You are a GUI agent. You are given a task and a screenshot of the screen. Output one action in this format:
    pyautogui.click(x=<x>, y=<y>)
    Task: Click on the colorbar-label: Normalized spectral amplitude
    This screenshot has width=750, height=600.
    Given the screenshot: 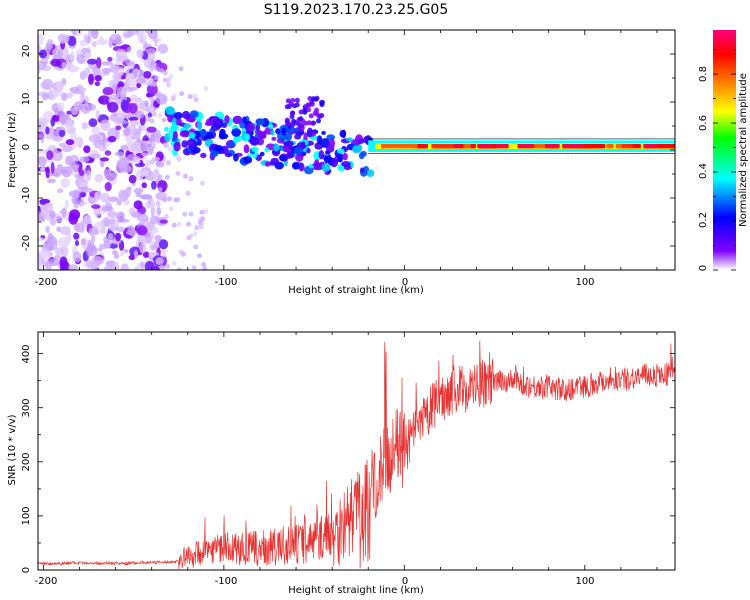 What is the action you would take?
    pyautogui.click(x=743, y=150)
    